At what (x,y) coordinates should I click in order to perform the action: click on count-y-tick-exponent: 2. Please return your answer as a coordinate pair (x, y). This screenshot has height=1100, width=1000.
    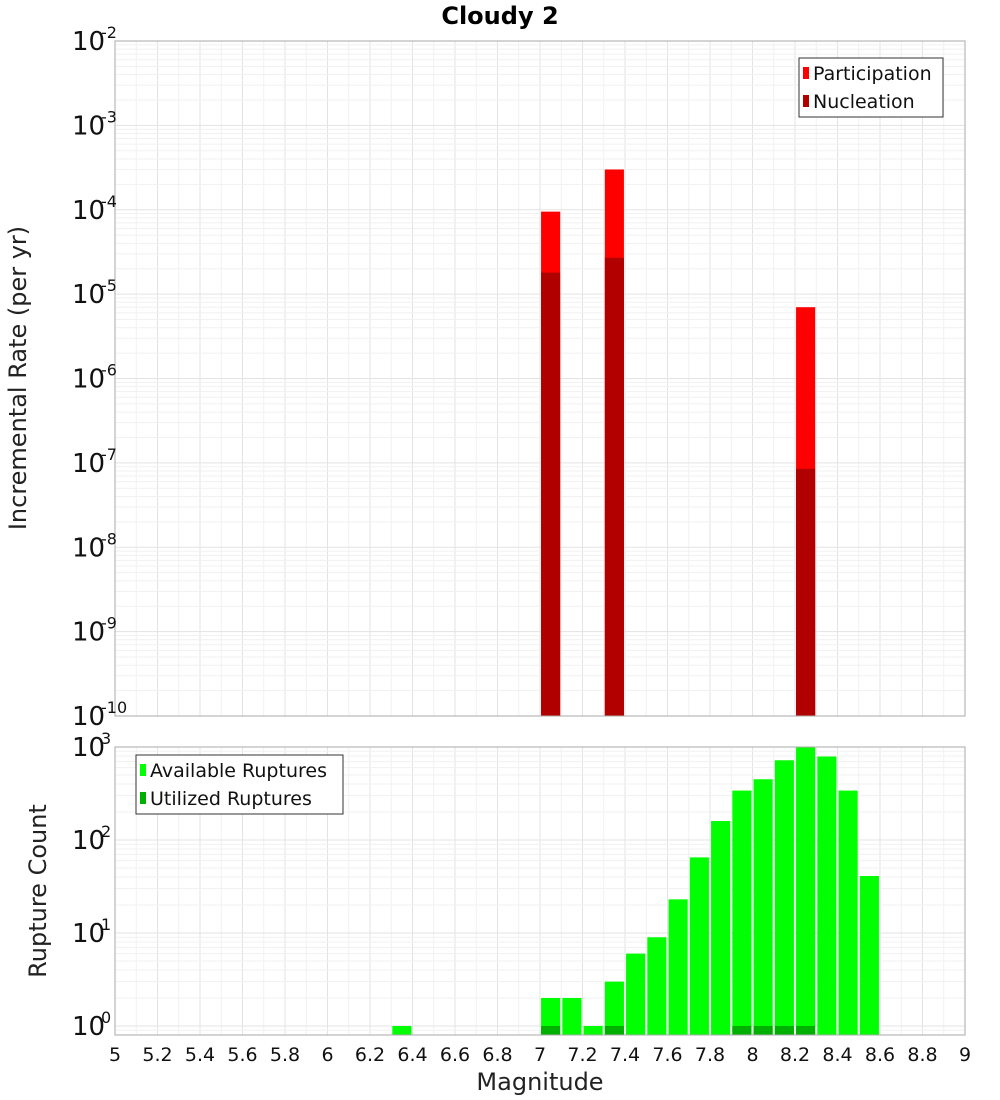
    Looking at the image, I should click on (106, 831).